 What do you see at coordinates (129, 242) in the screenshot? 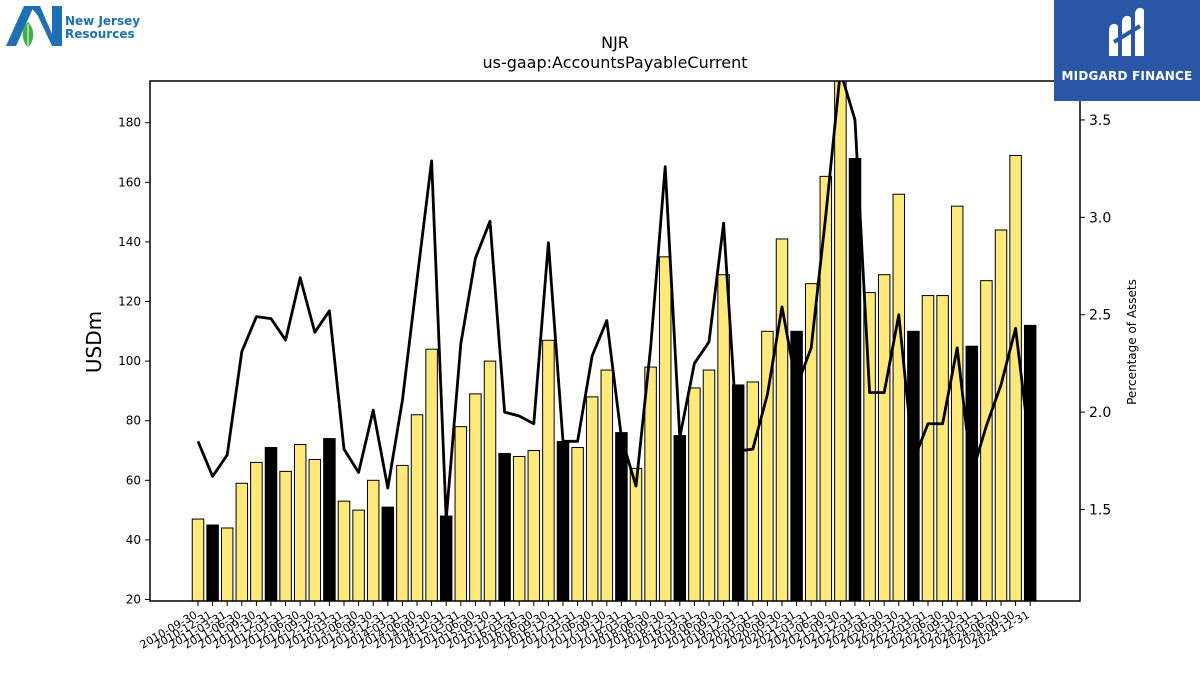
I see `y-tick-label: 140` at bounding box center [129, 242].